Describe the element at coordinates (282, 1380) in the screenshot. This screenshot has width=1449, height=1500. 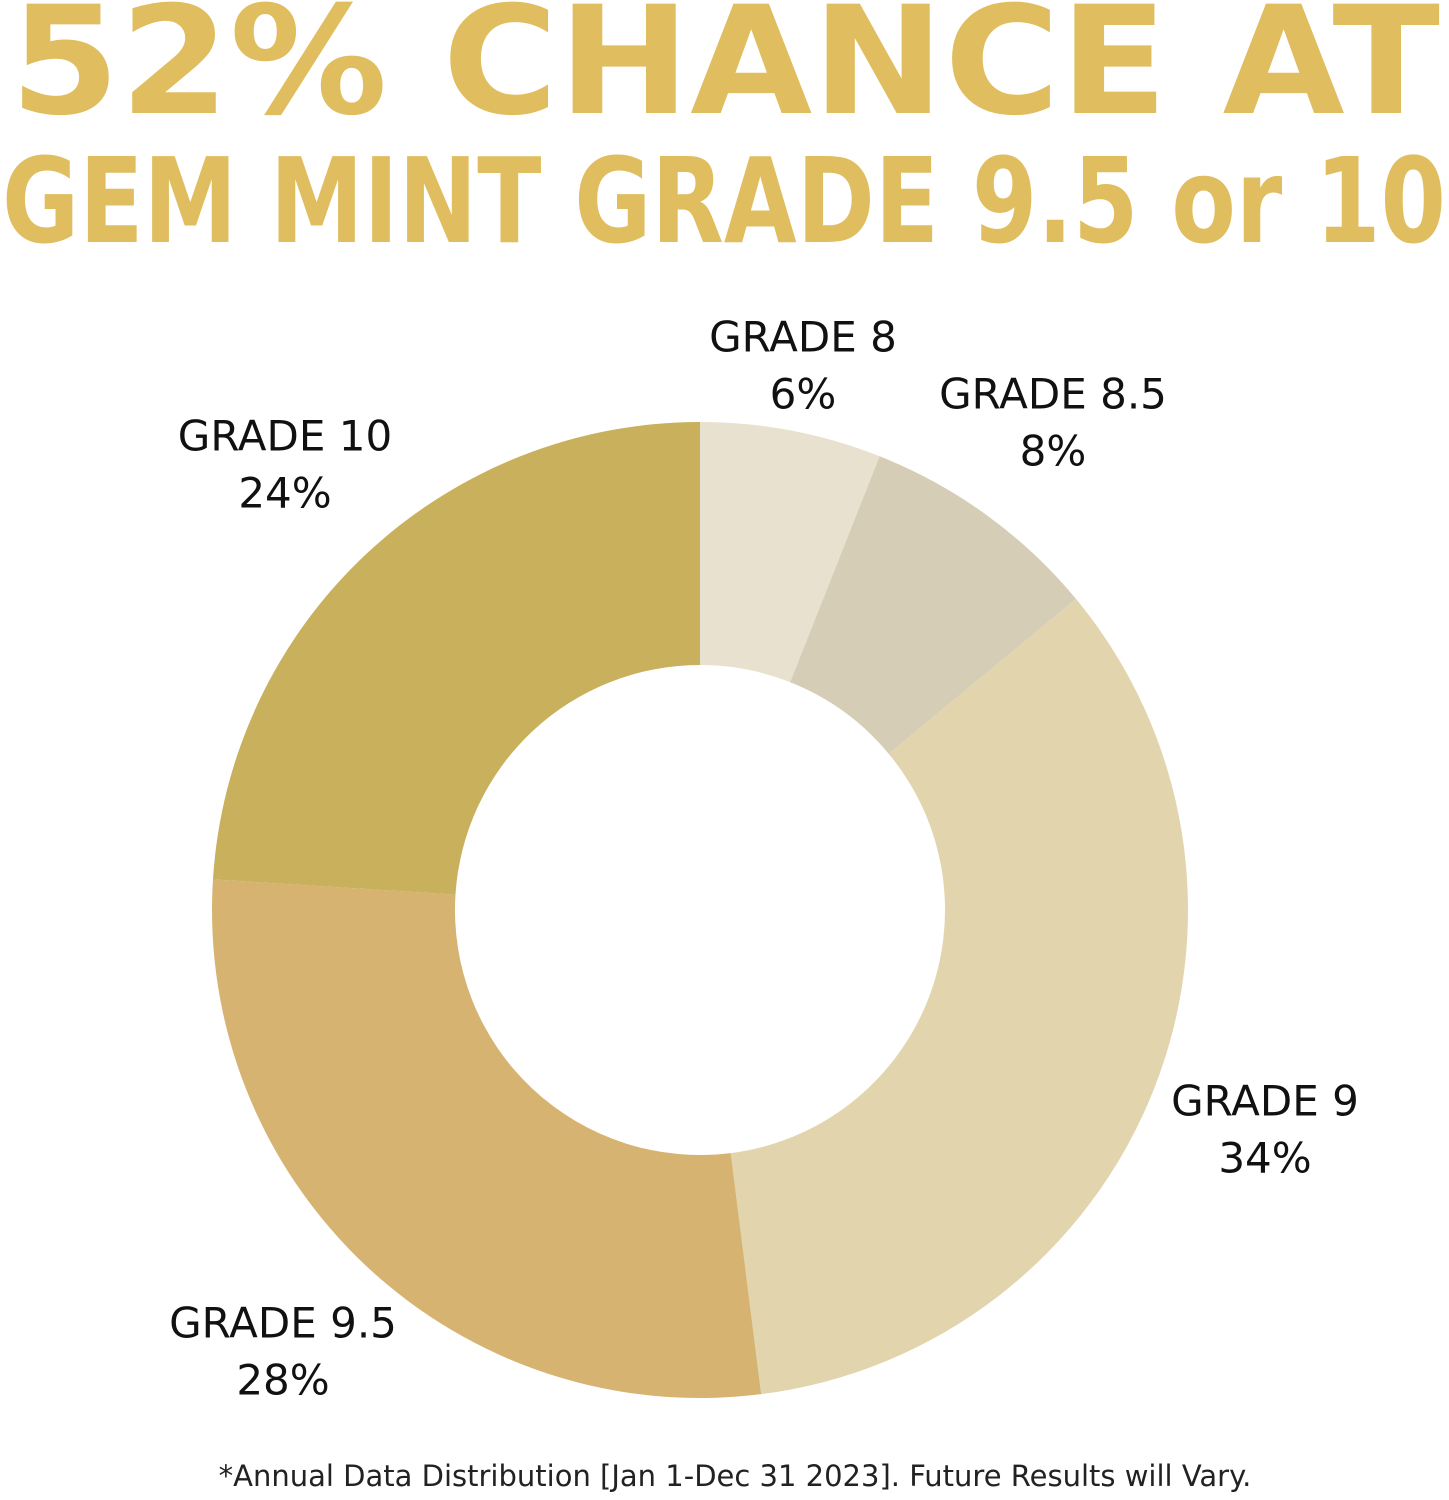
I see `slice-value-label: 28%` at that location.